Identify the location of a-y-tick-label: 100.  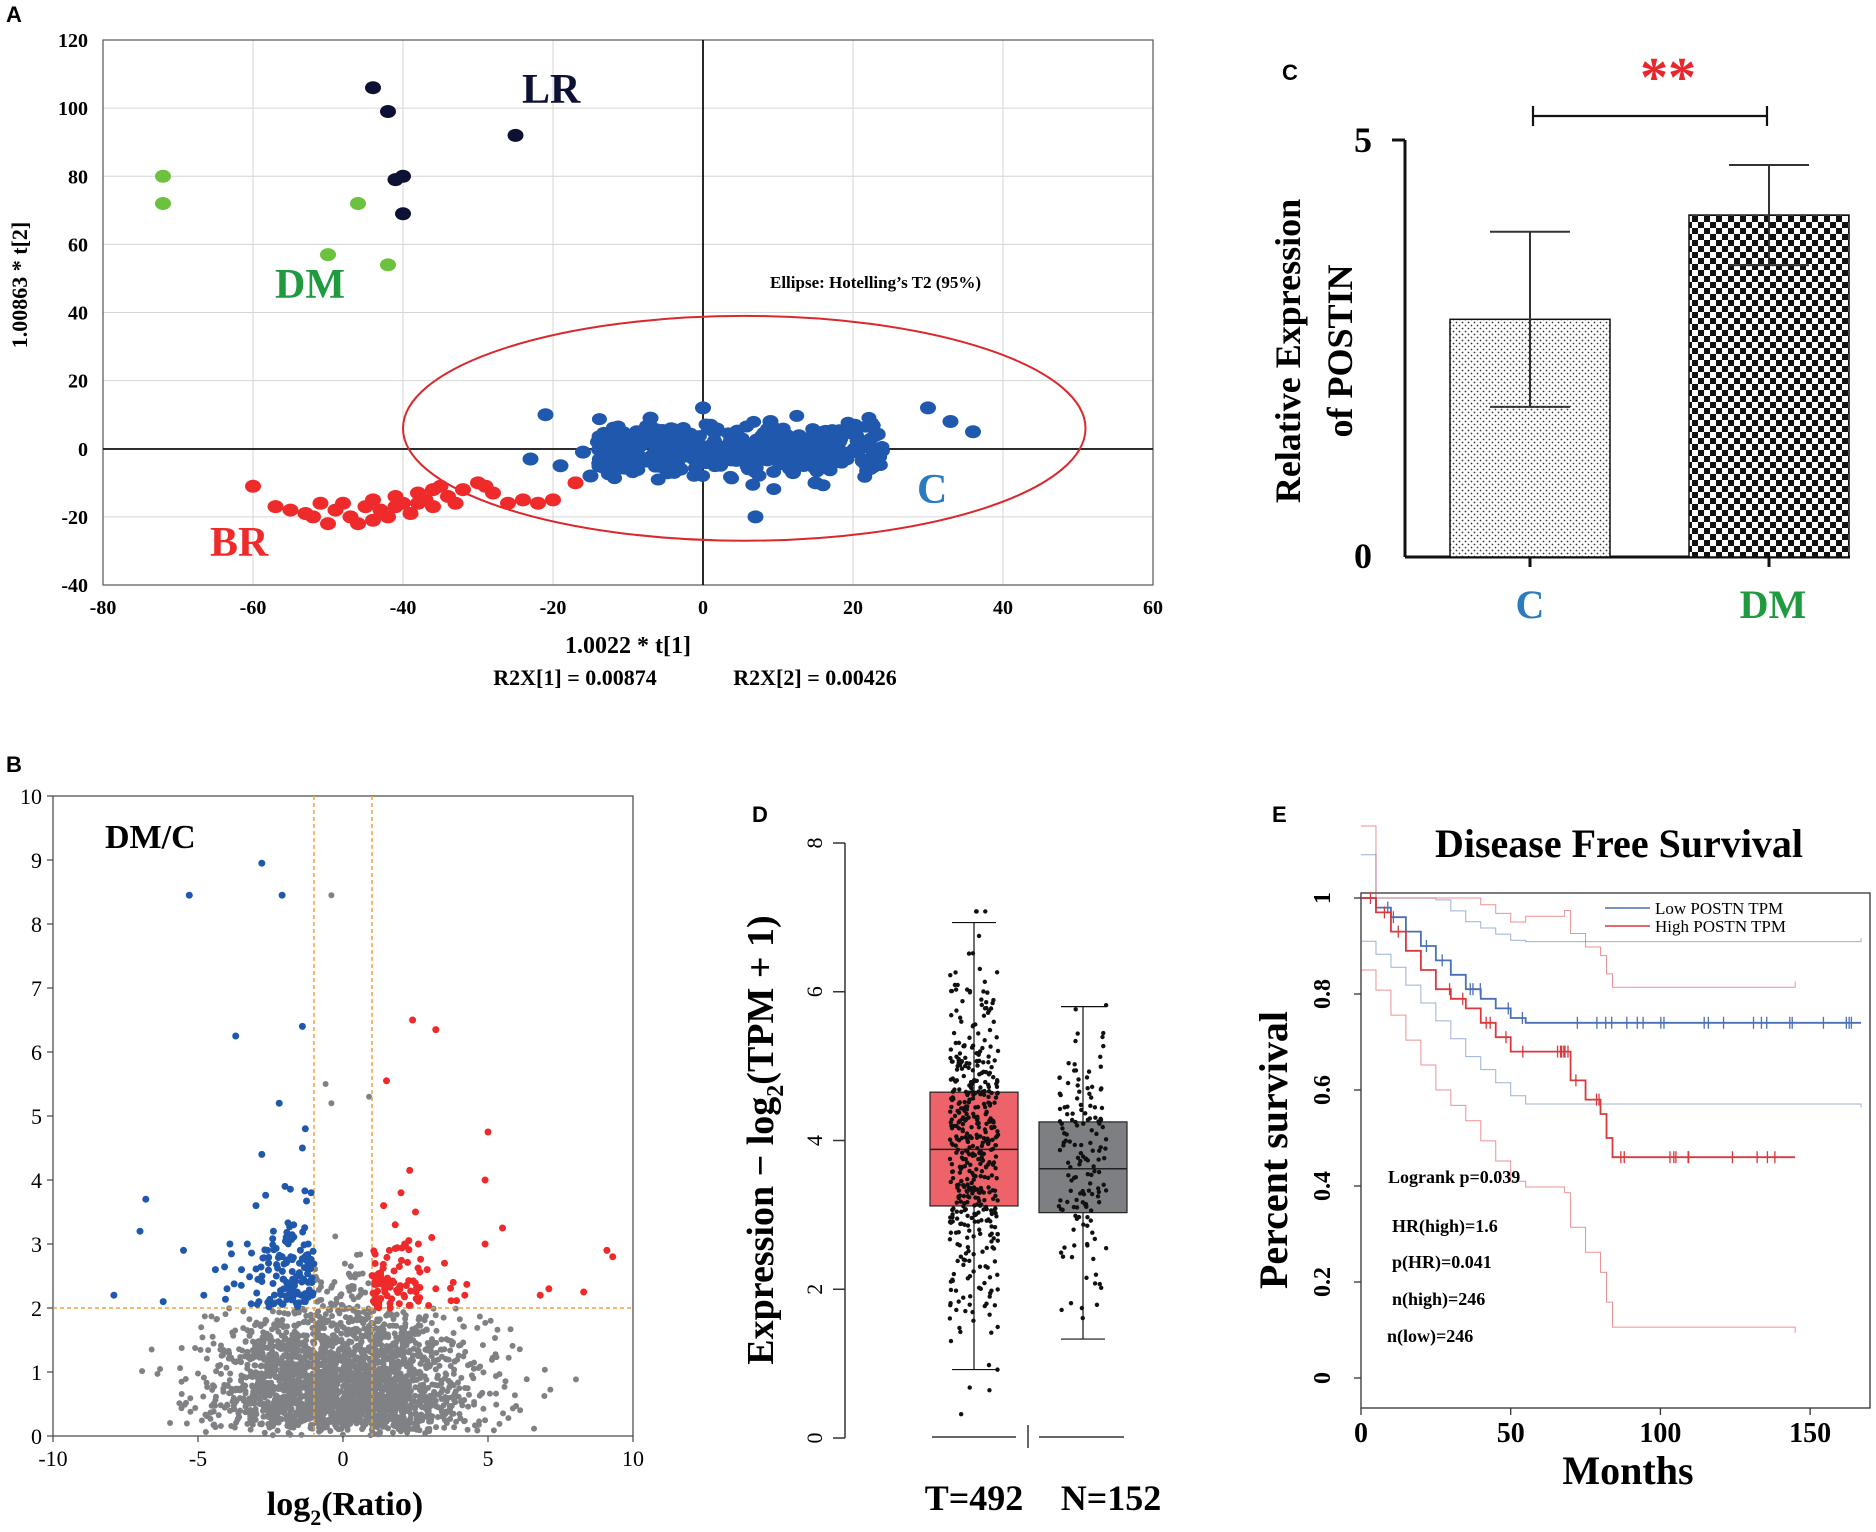
(73, 109).